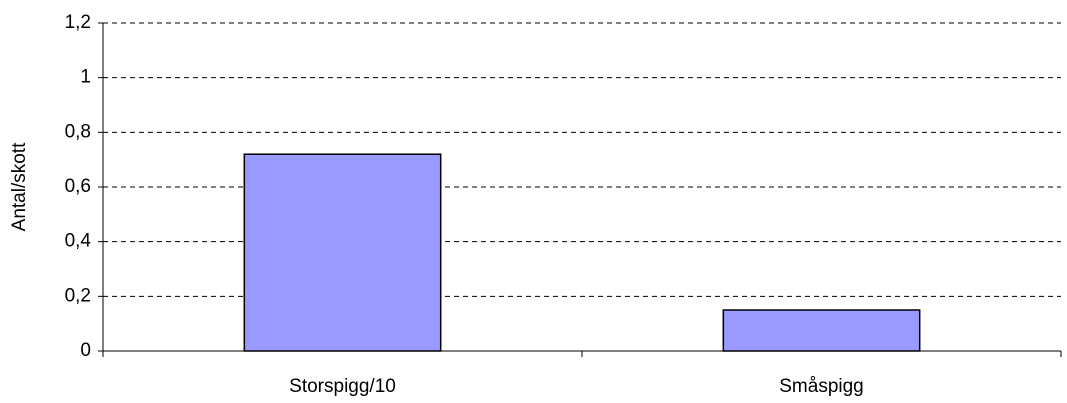  What do you see at coordinates (78, 22) in the screenshot?
I see `y-tick-label: 1,2` at bounding box center [78, 22].